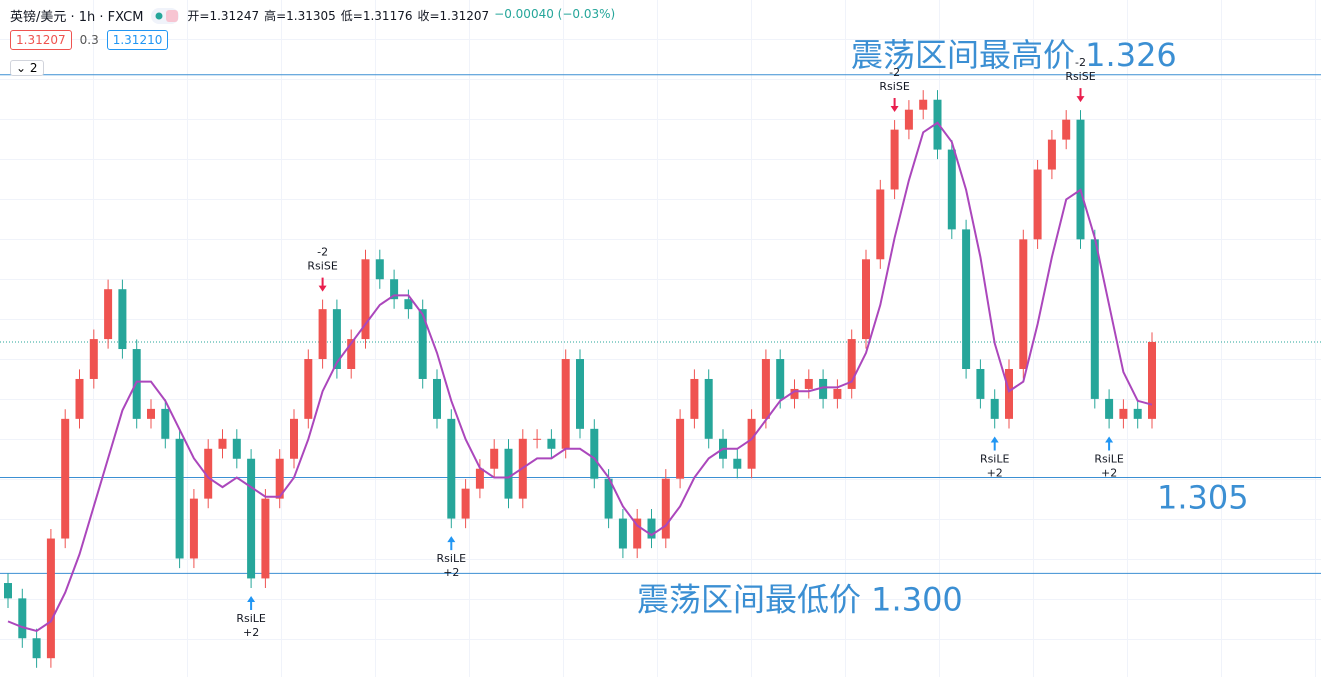 This screenshot has height=677, width=1321. What do you see at coordinates (41, 40) in the screenshot?
I see `sell-price: 1.31207` at bounding box center [41, 40].